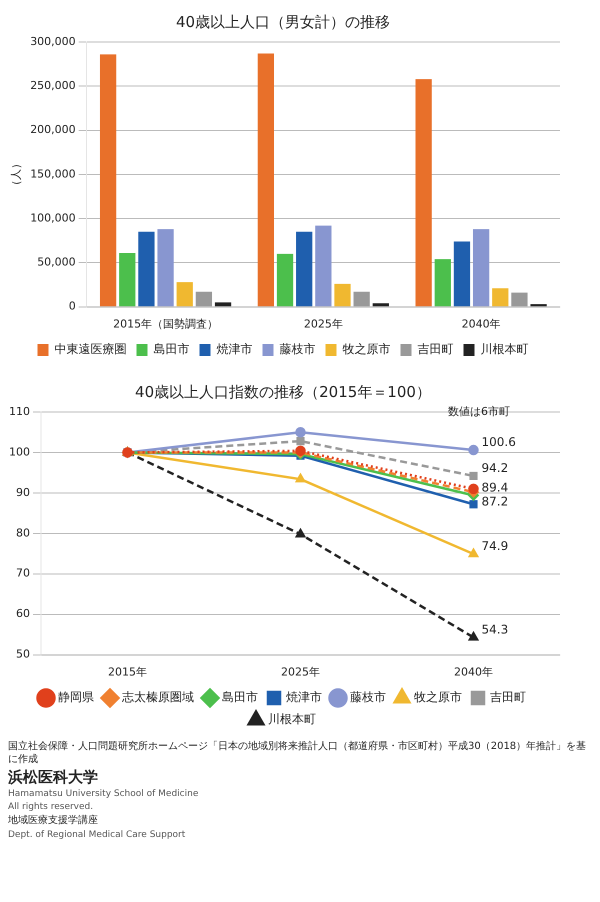  I want to click on y-tick-label: 50,000, so click(56, 262).